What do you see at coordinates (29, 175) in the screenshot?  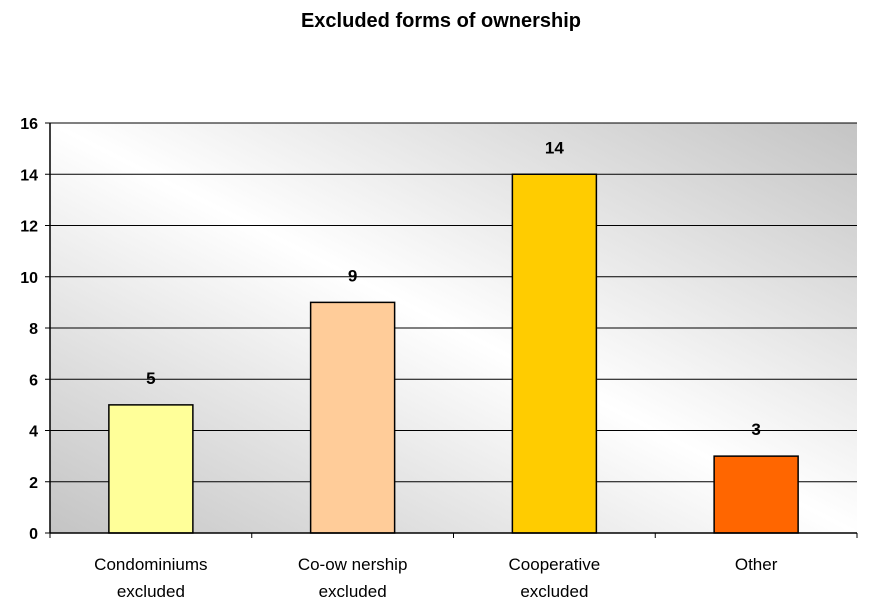 I see `y-tick-label: 14` at bounding box center [29, 175].